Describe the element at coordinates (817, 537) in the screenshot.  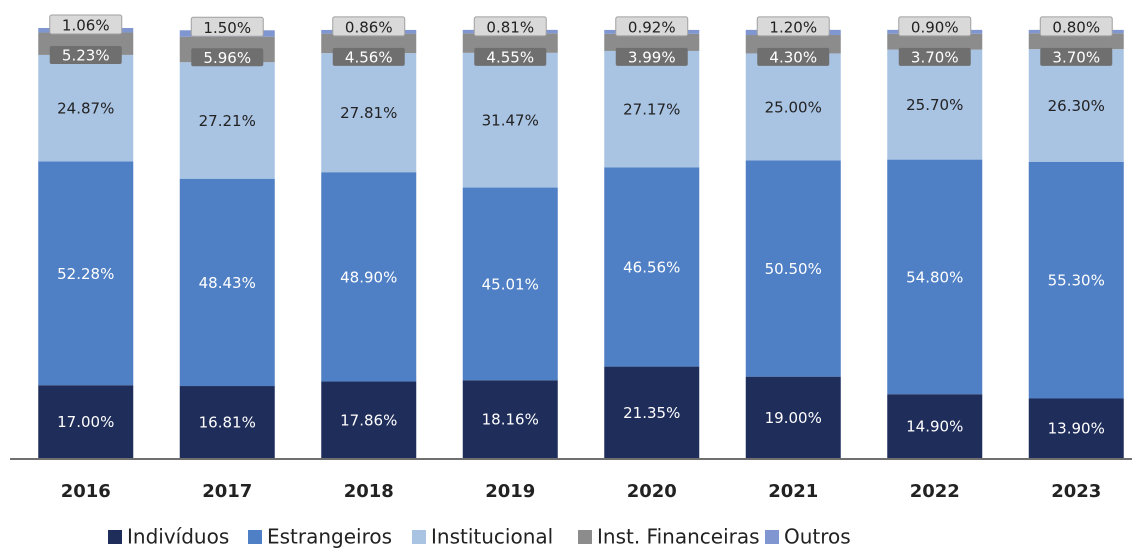
I see `legend-label: Outros` at that location.